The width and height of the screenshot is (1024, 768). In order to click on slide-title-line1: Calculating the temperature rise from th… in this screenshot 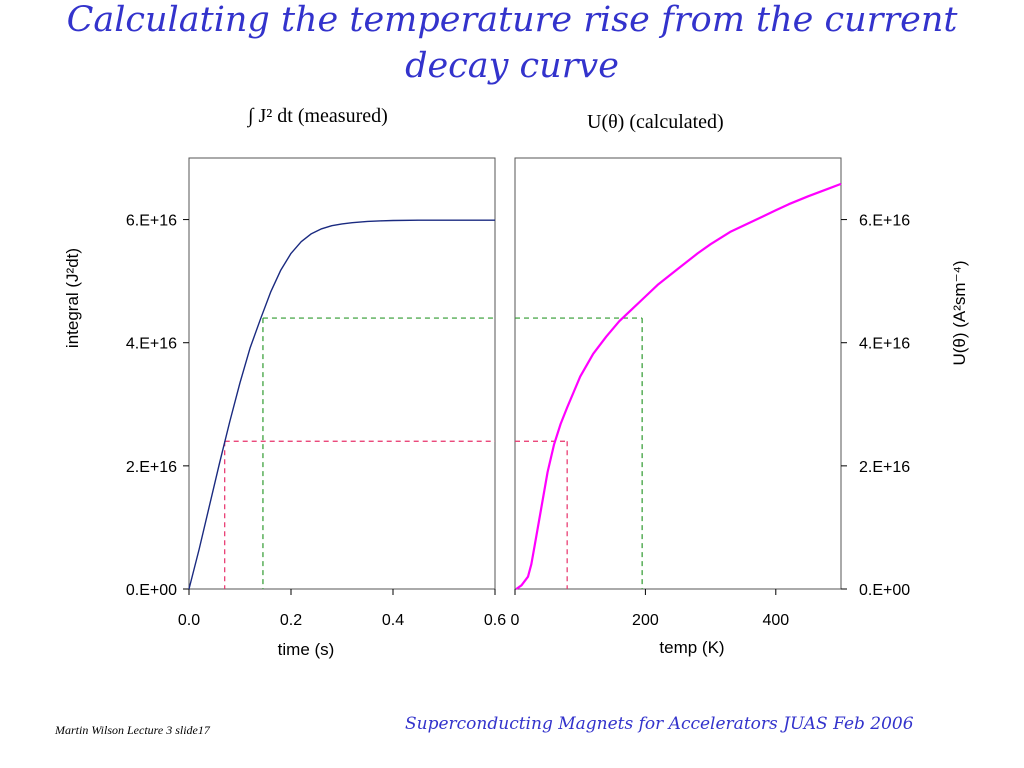, I will do `click(512, 20)`.